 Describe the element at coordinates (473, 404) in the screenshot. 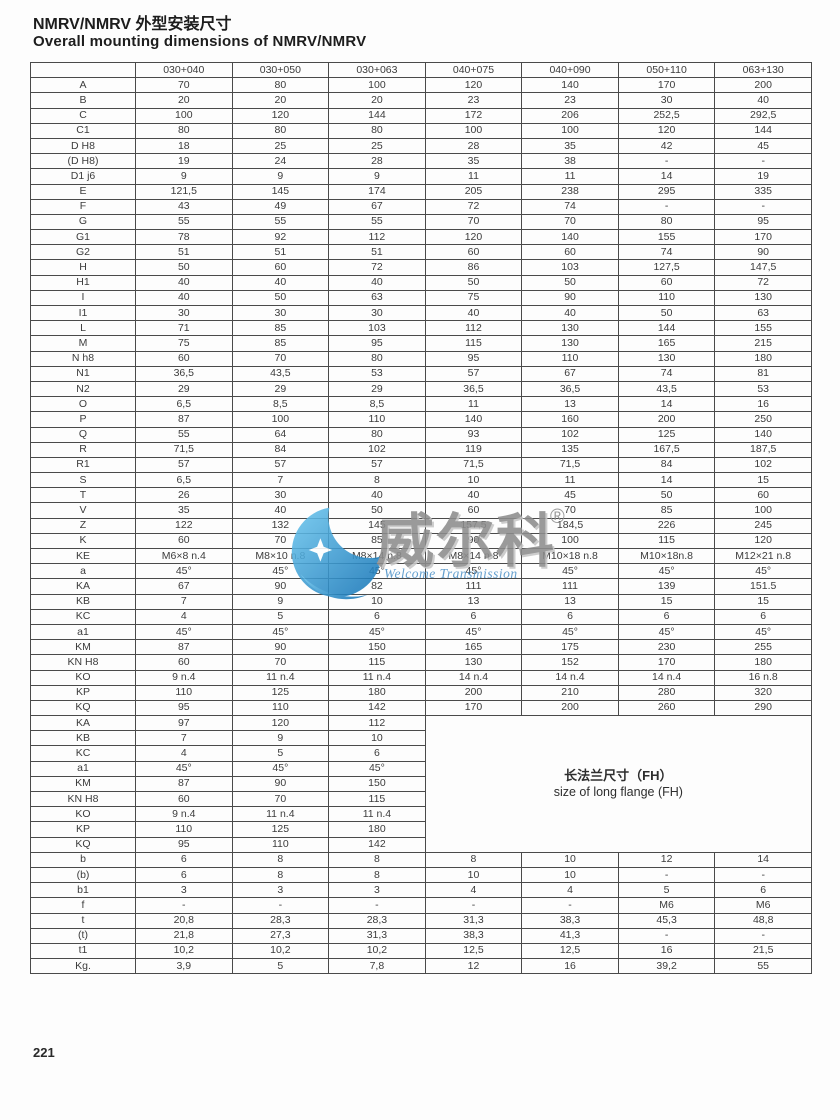

I see `value-cell: 11` at that location.